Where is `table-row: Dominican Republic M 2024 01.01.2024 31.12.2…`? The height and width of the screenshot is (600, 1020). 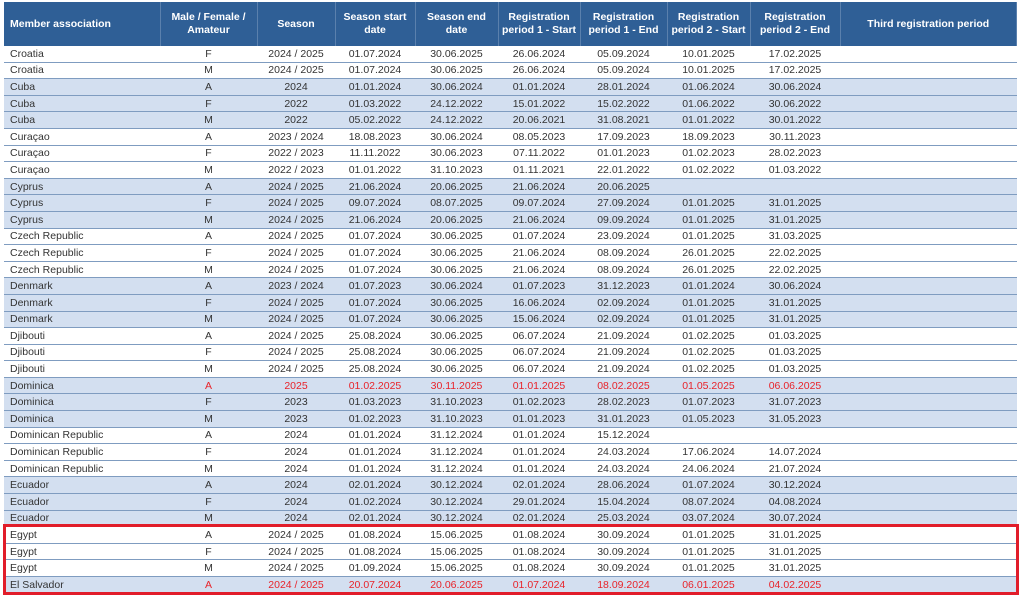
table-row: Dominican Republic M 2024 01.01.2024 31.12.2… is located at coordinates (510, 469).